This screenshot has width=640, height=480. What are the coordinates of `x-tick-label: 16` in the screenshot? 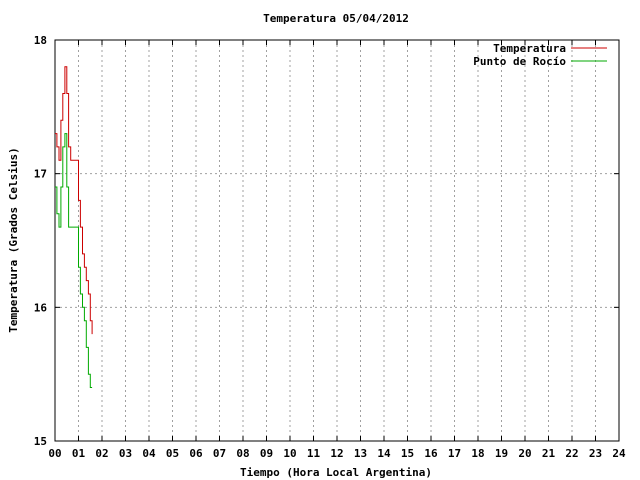 It's located at (431, 453).